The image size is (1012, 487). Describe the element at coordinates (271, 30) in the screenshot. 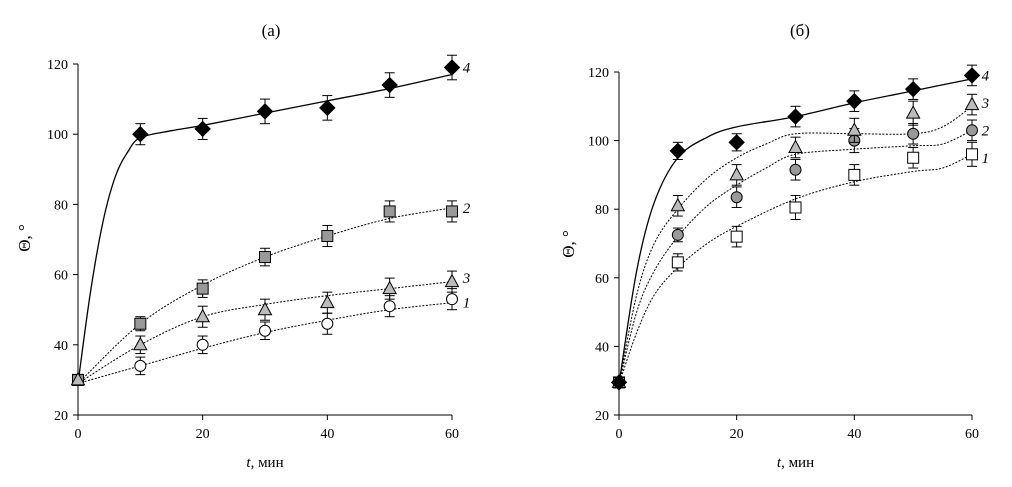

I see `panel-title: (а)` at that location.